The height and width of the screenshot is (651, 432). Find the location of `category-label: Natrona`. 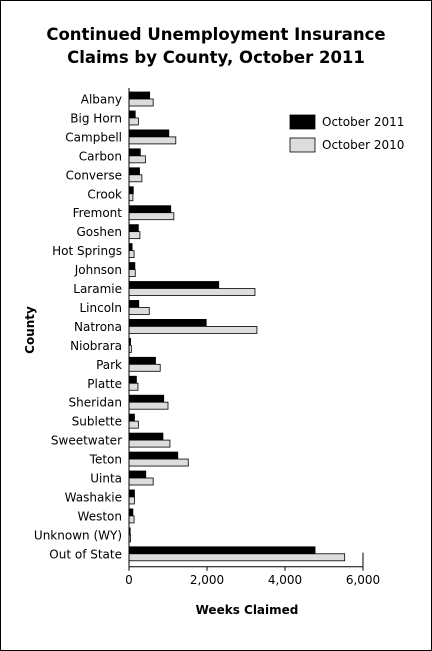

category-label: Natrona is located at coordinates (98, 327).